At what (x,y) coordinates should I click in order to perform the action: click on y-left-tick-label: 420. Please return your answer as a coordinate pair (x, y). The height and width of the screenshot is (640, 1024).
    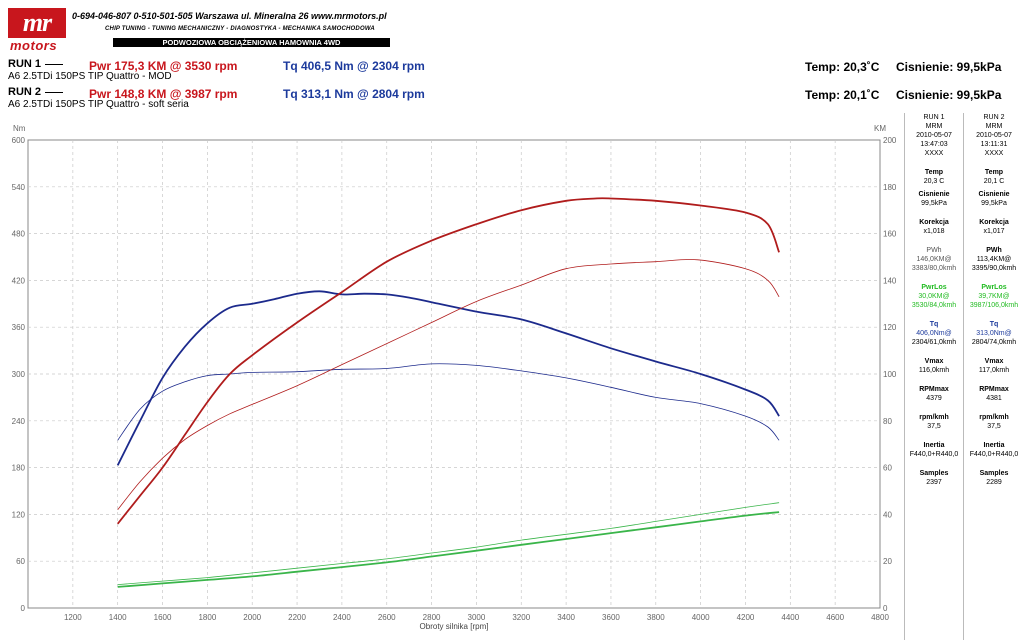
    Looking at the image, I should click on (19, 280).